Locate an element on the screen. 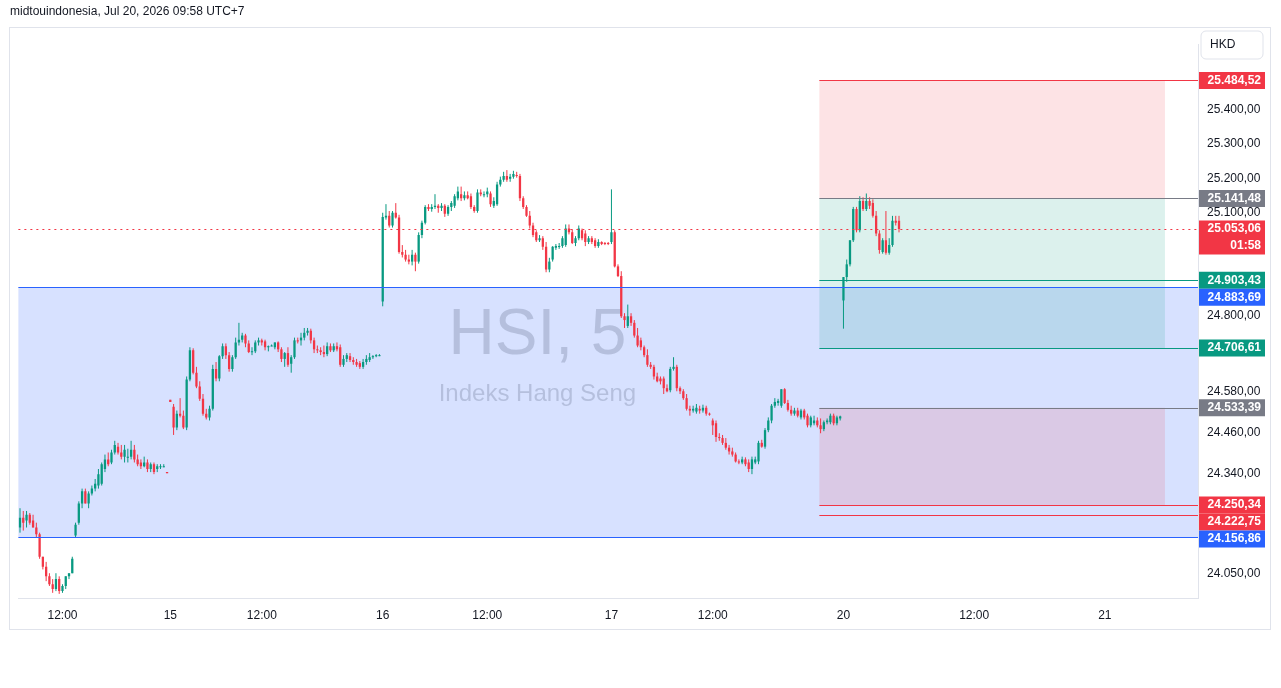  ref-line-label: 24.533,39 is located at coordinates (1234, 406).